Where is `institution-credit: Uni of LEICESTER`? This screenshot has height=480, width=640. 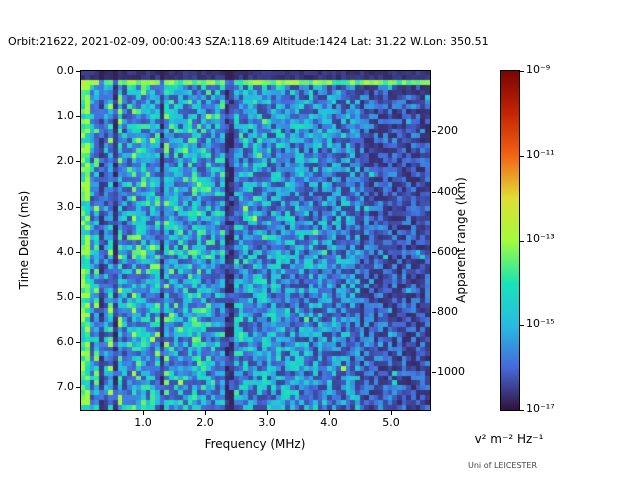 institution-credit: Uni of LEICESTER is located at coordinates (503, 465).